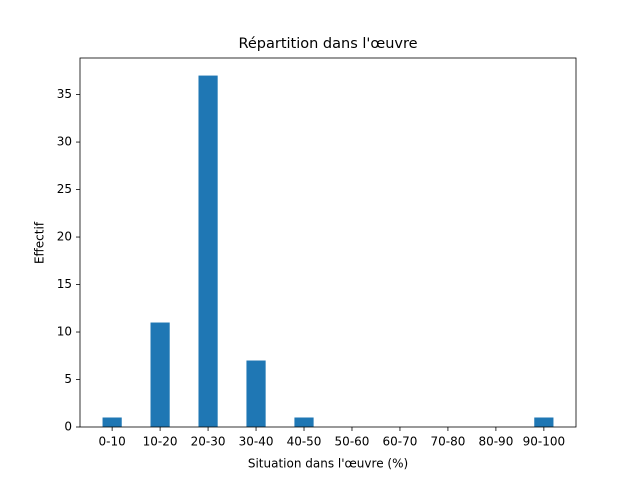 The image size is (640, 480). What do you see at coordinates (327, 44) in the screenshot?
I see `chart-title: Répartition dans l'œuvre` at bounding box center [327, 44].